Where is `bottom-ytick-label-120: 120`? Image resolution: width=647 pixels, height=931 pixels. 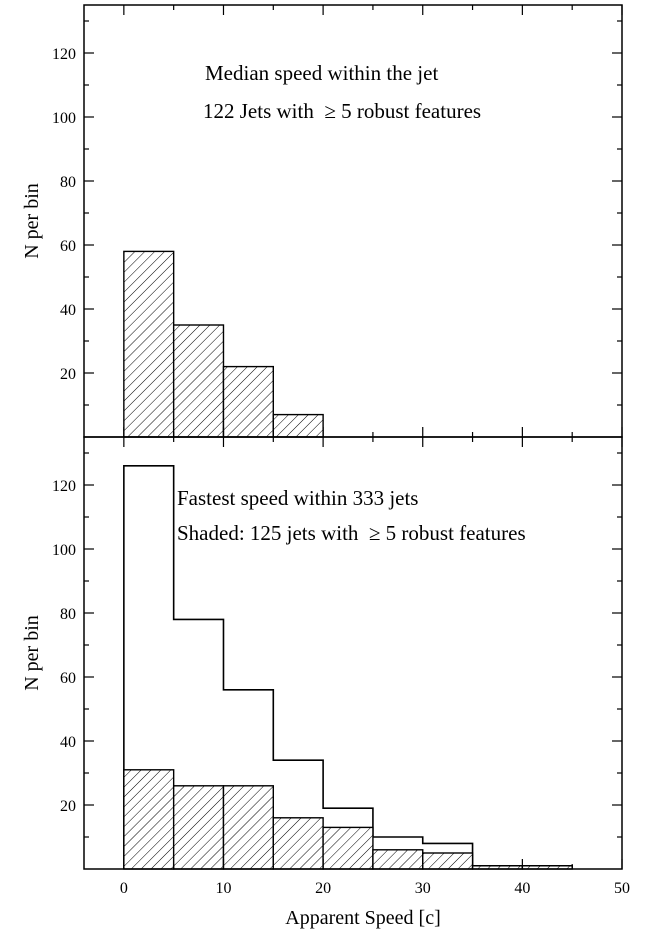 bottom-ytick-label-120: 120 is located at coordinates (64, 486).